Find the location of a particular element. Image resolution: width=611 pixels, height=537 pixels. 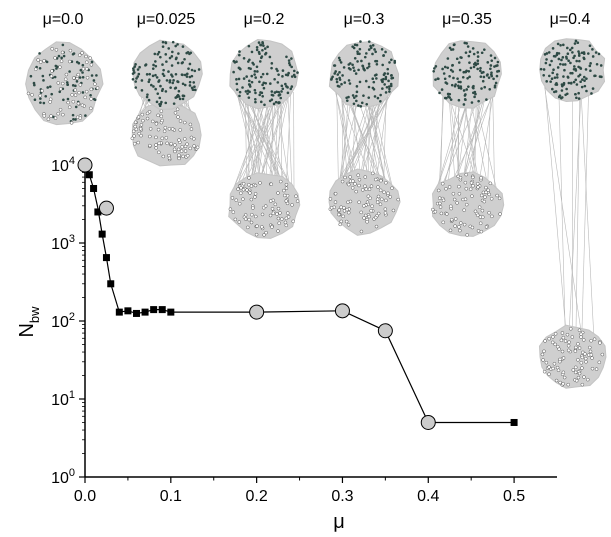

inset-label: μ=0.2 is located at coordinates (264, 19).